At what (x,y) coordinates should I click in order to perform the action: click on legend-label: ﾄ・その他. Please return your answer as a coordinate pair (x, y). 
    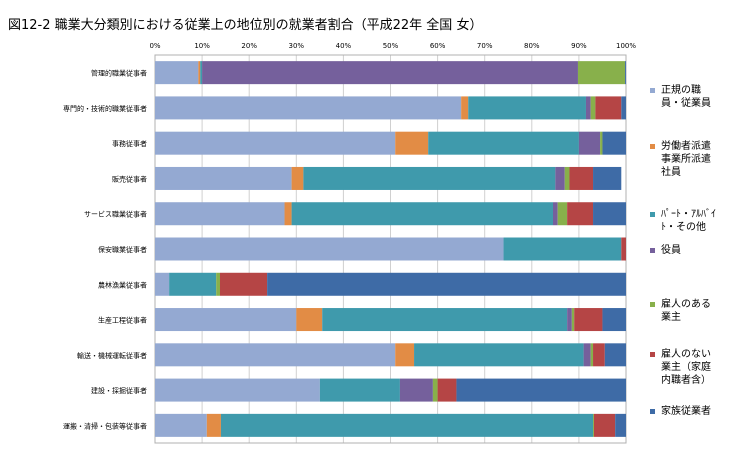
    Looking at the image, I should click on (683, 226).